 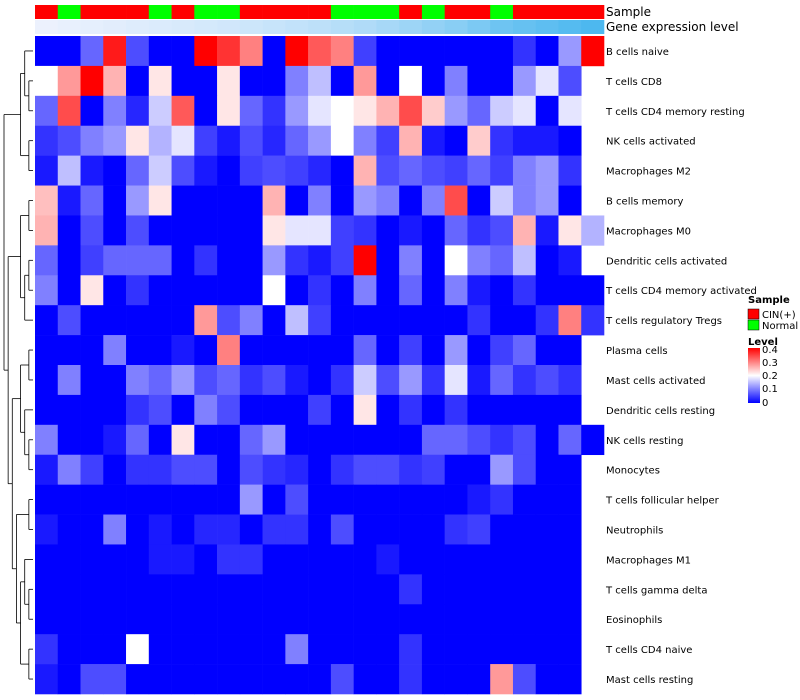 I want to click on row-label: Monocytes, so click(x=633, y=471).